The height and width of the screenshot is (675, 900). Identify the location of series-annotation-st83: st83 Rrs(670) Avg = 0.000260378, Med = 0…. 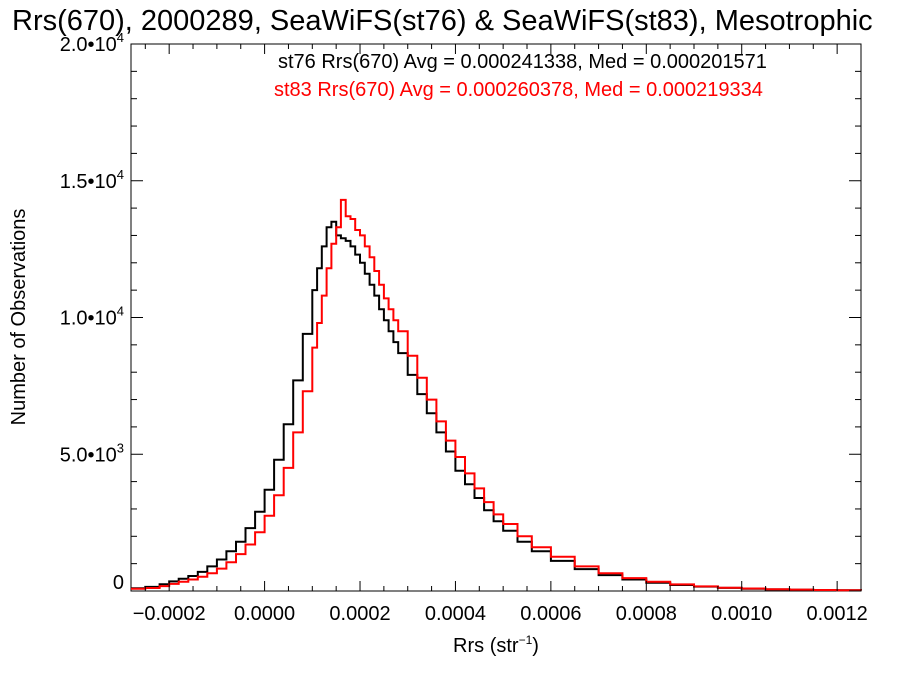
(518, 90).